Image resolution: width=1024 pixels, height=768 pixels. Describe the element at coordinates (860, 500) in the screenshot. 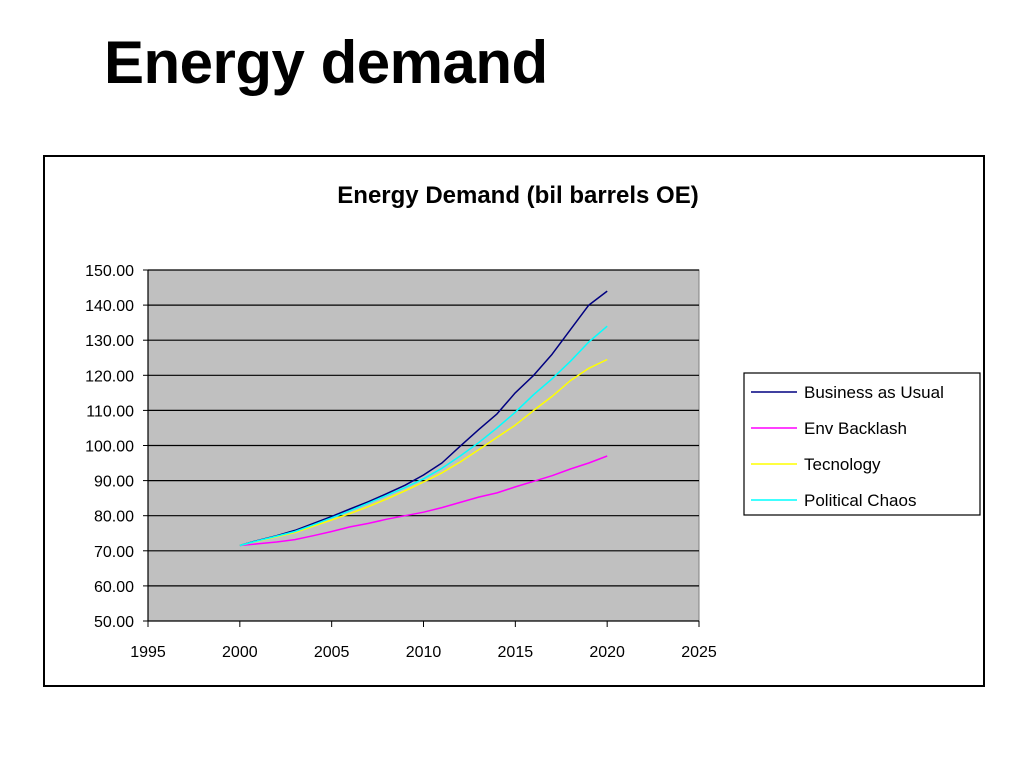

I see `legend-label: Political Chaos` at that location.